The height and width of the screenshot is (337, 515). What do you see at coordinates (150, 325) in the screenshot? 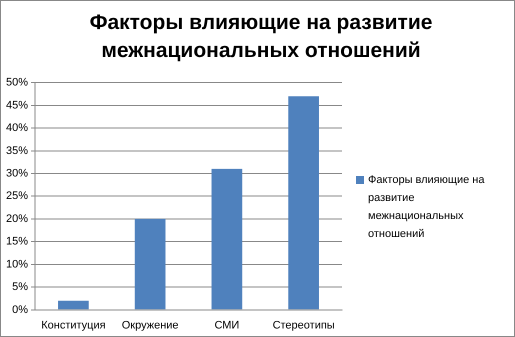
I see `x-tick-label: Окружение` at bounding box center [150, 325].